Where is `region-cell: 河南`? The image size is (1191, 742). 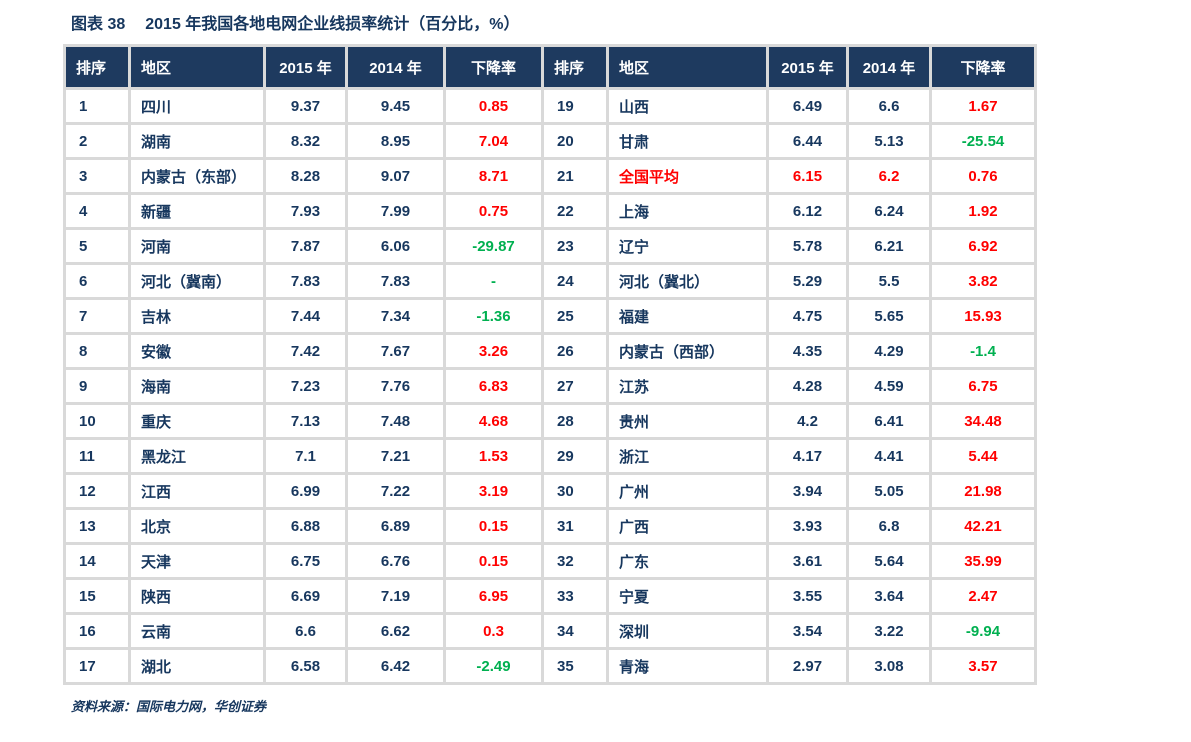 region-cell: 河南 is located at coordinates (197, 246).